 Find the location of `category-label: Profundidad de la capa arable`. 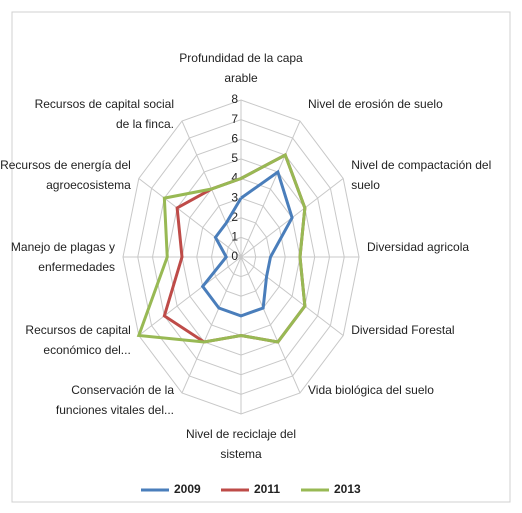

category-label: Profundidad de la capa arable is located at coordinates (241, 68).